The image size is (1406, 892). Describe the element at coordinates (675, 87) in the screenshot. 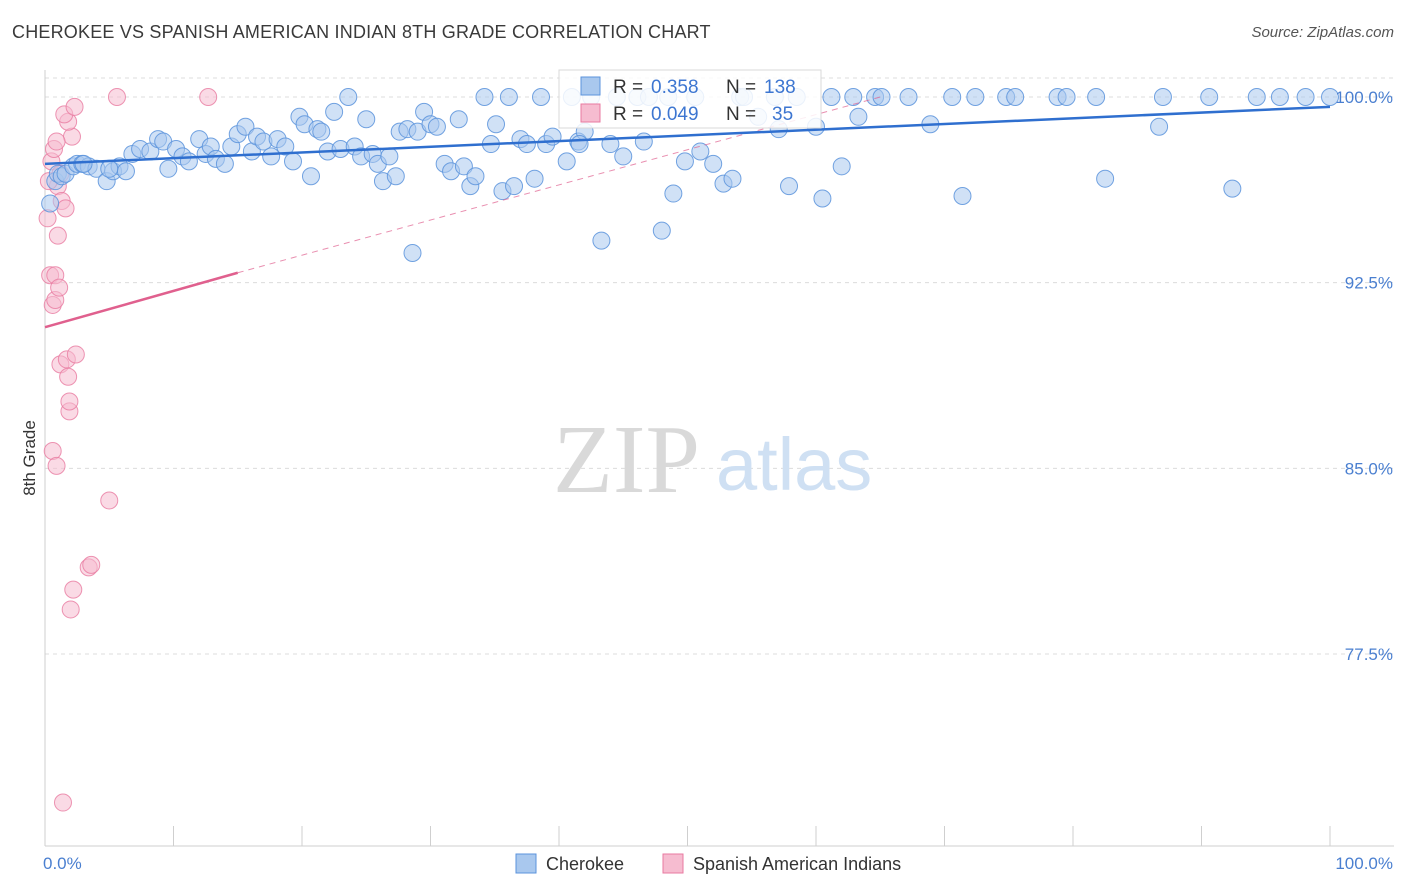

I see `stats-r-value-cherokee: 0.358` at that location.